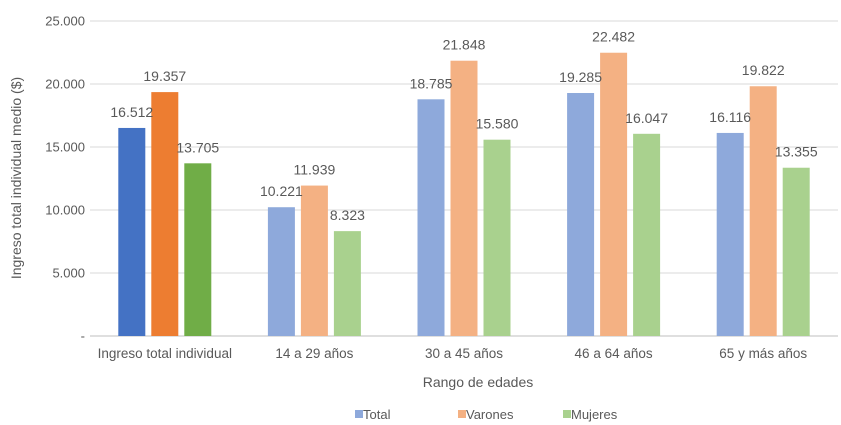 The image size is (841, 425). Describe the element at coordinates (613, 37) in the screenshot. I see `data-label: 22.482` at that location.